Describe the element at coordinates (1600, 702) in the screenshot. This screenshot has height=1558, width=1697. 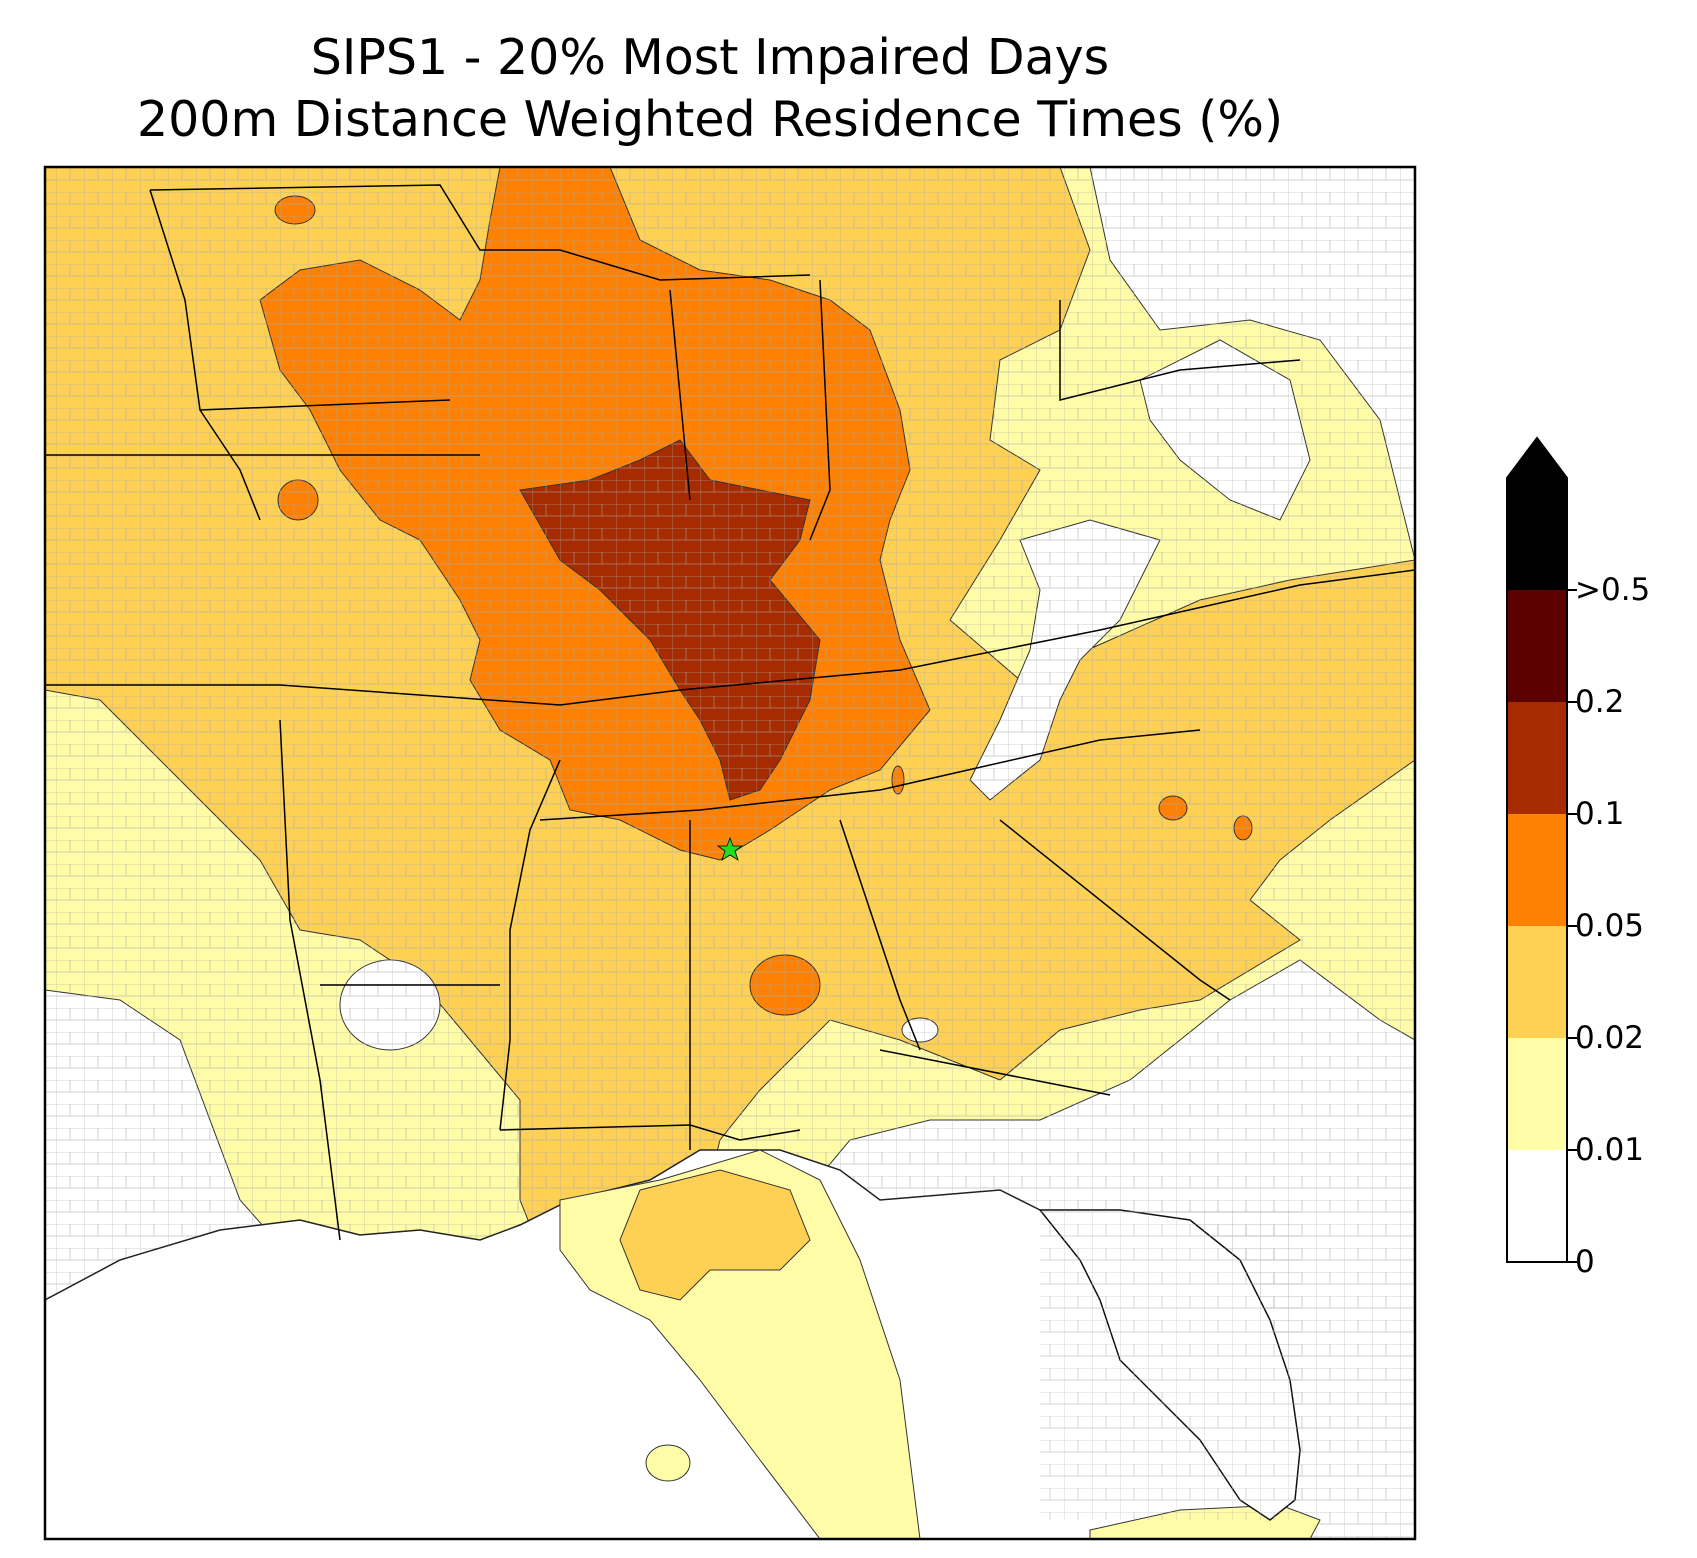
I see `colorbar-tick-label: 0.2` at that location.